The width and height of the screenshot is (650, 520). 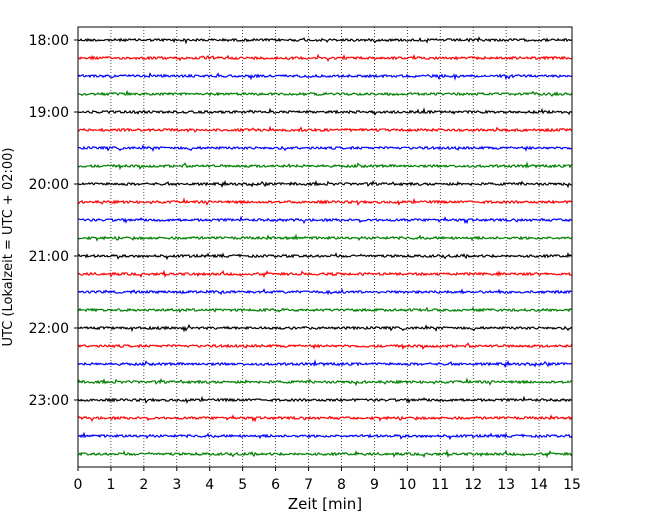 What do you see at coordinates (49, 41) in the screenshot?
I see `y-tick-label-18:00: 18:00` at bounding box center [49, 41].